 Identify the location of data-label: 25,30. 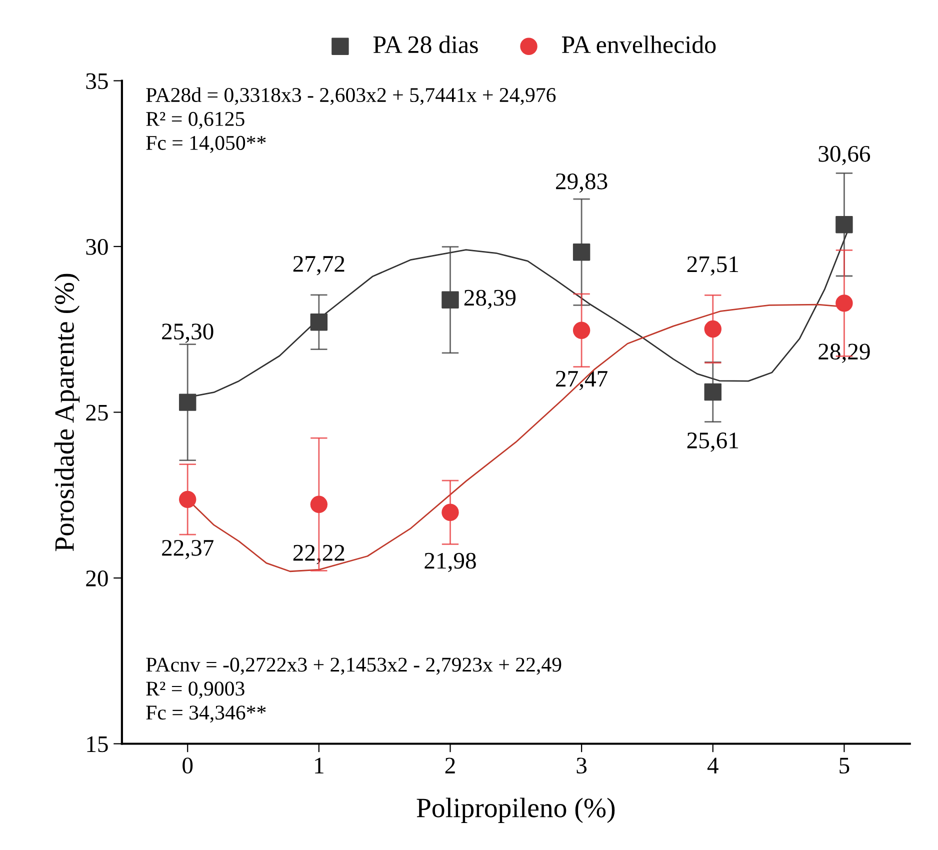
(188, 333).